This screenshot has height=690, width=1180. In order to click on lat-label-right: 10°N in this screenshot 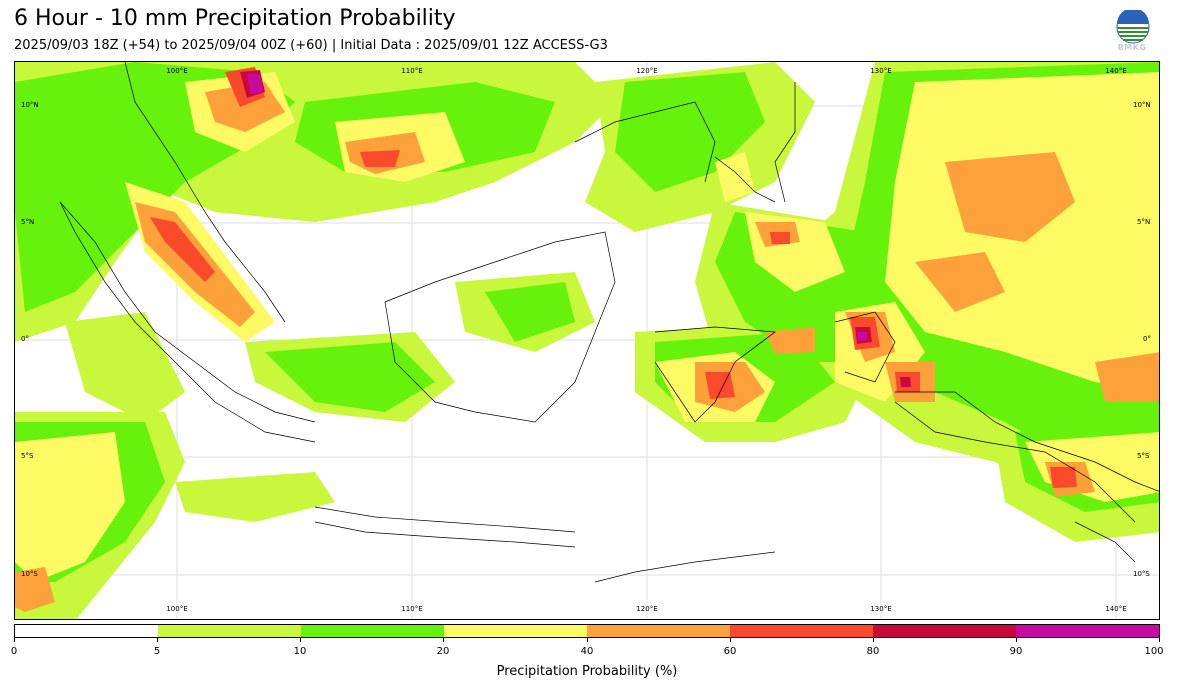, I will do `click(1142, 105)`.